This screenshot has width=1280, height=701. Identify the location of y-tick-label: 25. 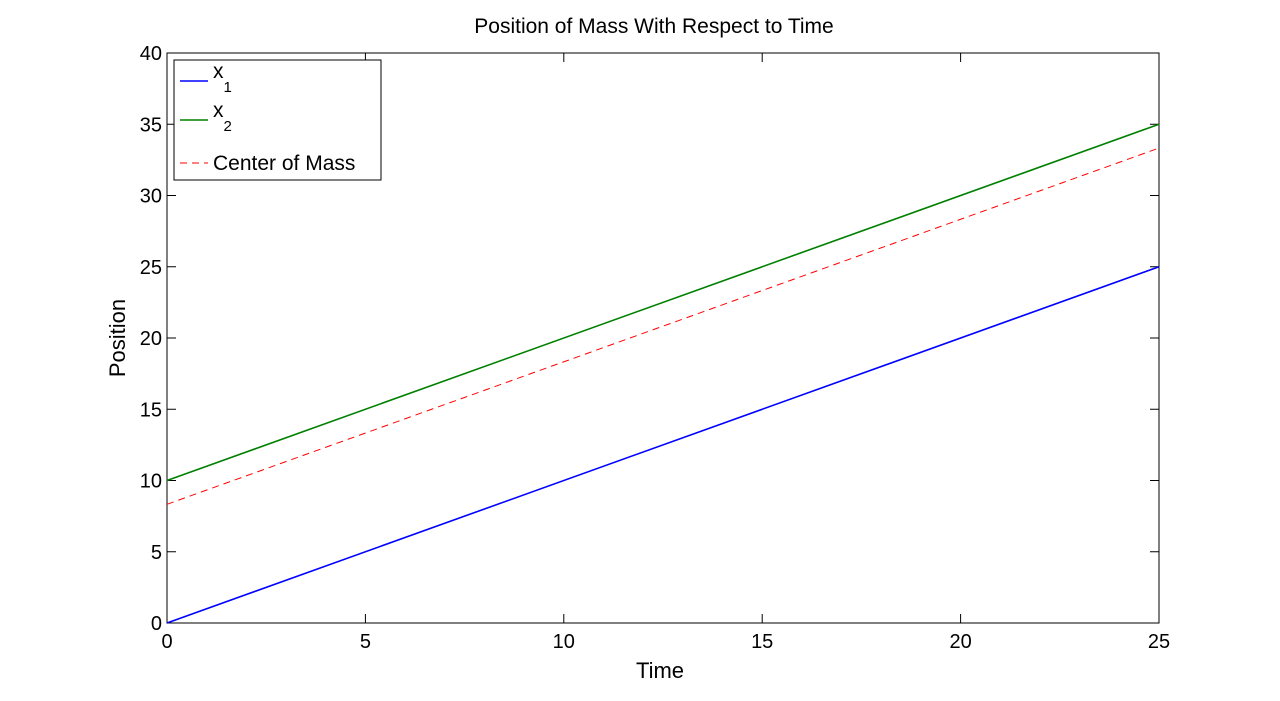
(151, 268).